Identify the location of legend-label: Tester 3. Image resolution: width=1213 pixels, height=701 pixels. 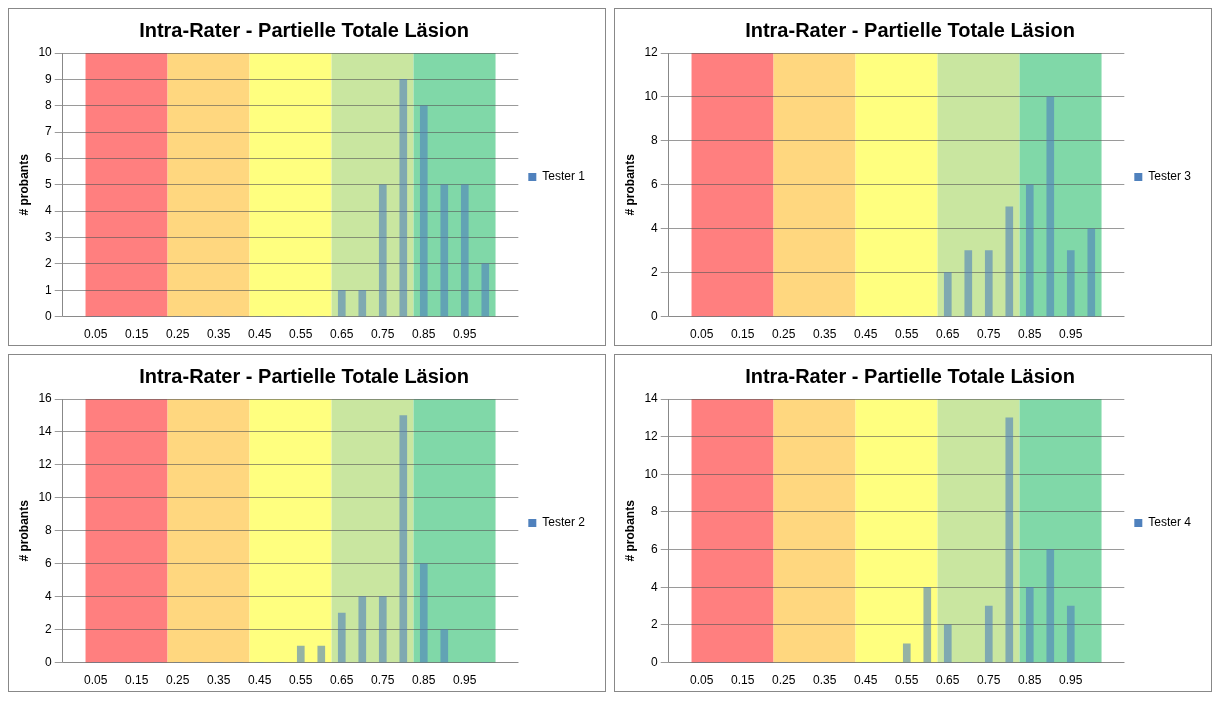
(1170, 176).